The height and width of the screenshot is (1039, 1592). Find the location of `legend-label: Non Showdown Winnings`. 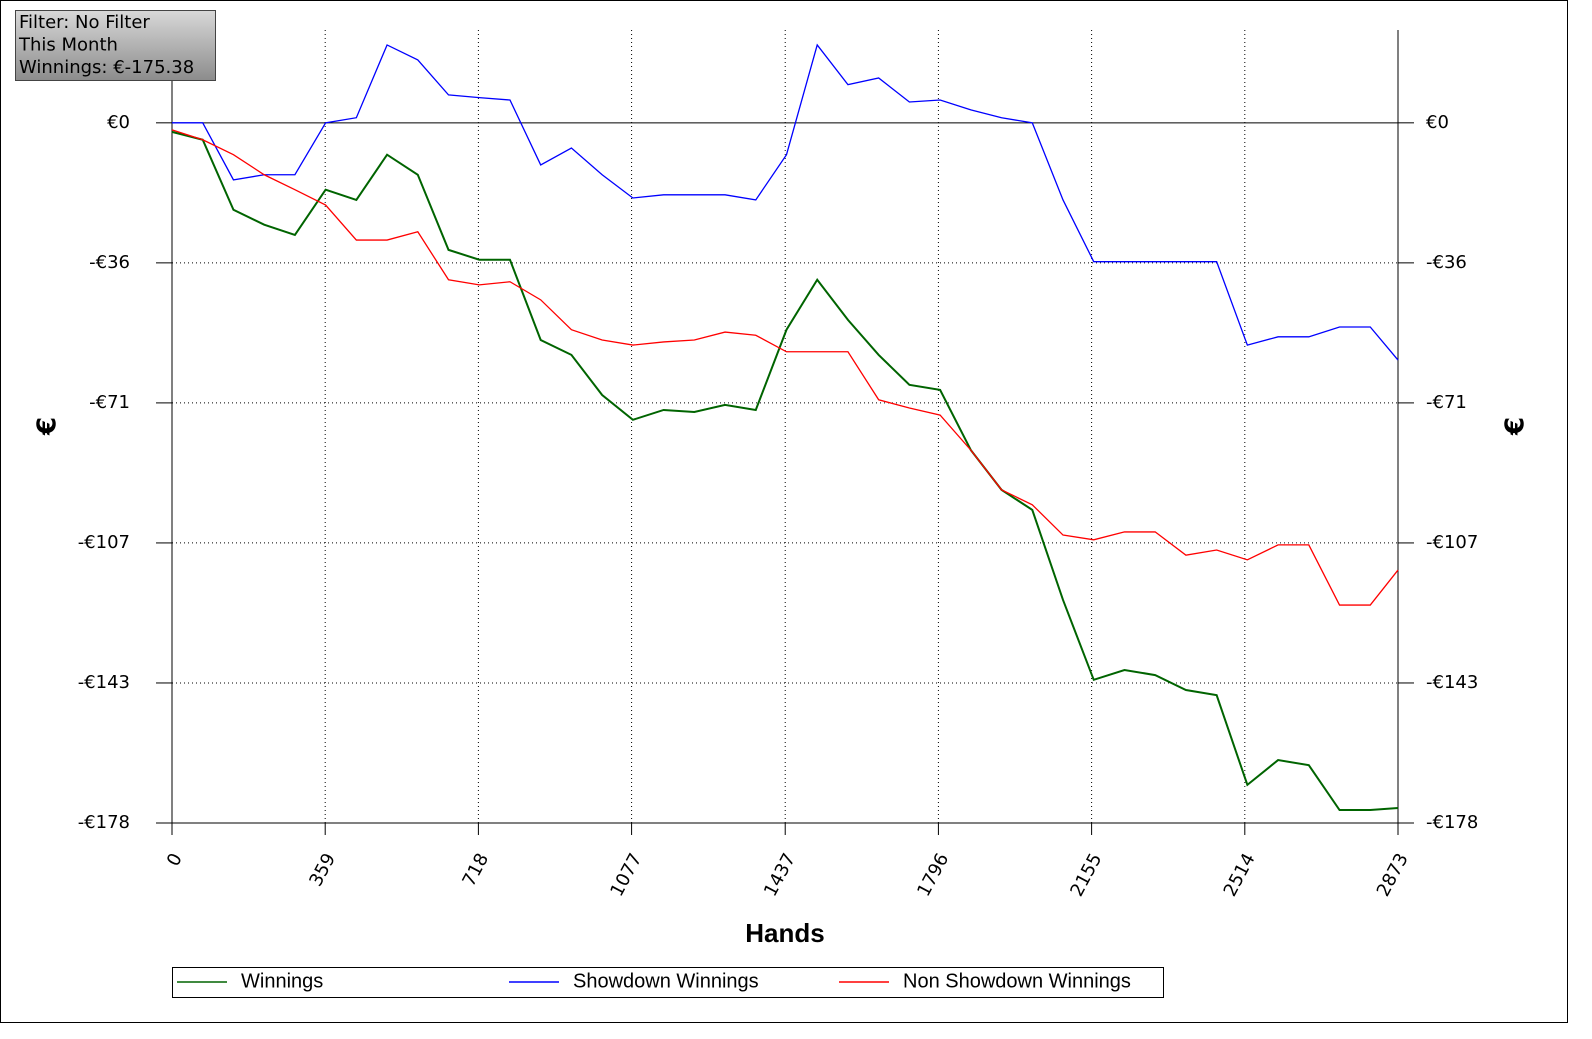

legend-label: Non Showdown Winnings is located at coordinates (1017, 981).